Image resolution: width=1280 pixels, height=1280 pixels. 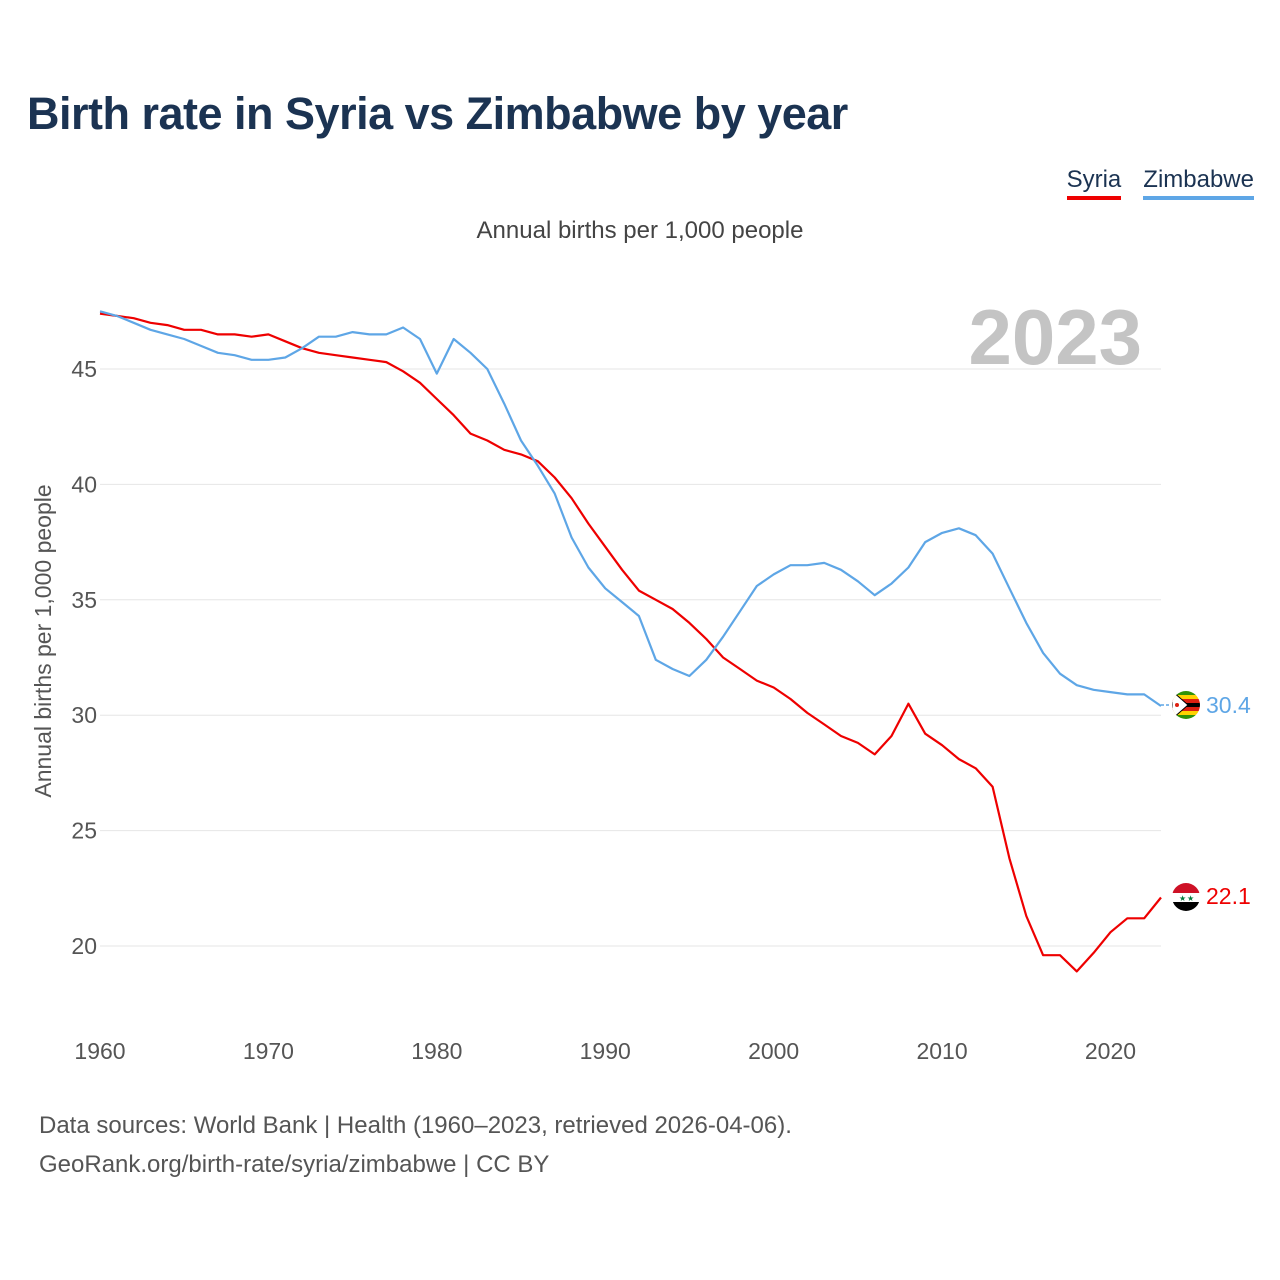 What do you see at coordinates (84, 657) in the screenshot?
I see `y-axis-ticks: 20 25 30 35 40 45` at bounding box center [84, 657].